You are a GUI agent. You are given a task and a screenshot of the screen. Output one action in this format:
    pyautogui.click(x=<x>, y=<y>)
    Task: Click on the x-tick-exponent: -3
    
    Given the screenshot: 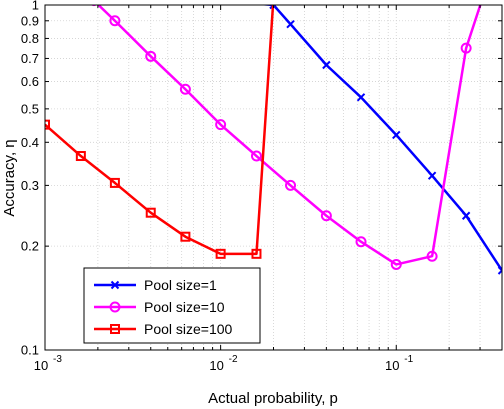 What is the action you would take?
    pyautogui.click(x=57, y=359)
    